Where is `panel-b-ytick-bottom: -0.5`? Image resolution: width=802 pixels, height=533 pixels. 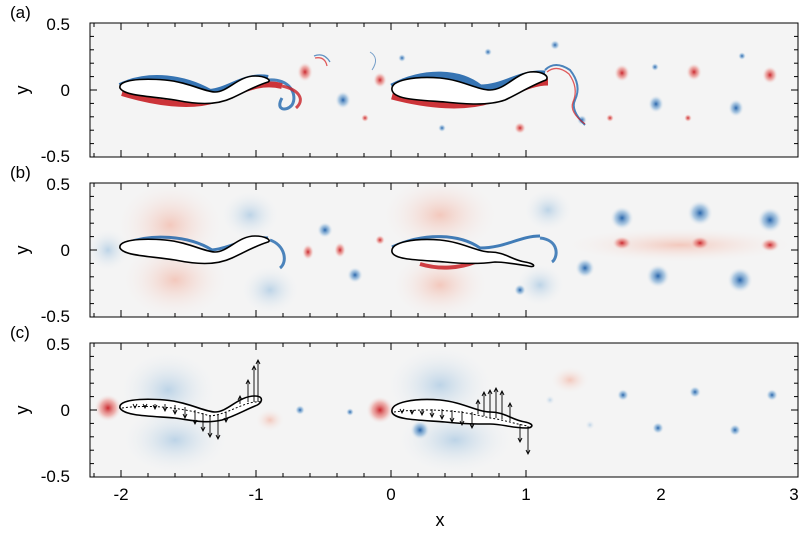
panel-b-ytick-bottom: -0.5 is located at coordinates (55, 316).